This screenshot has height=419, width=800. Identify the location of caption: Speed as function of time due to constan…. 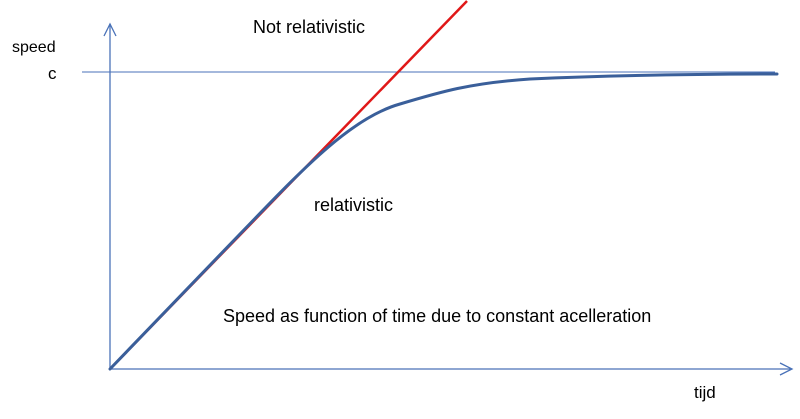
(437, 316).